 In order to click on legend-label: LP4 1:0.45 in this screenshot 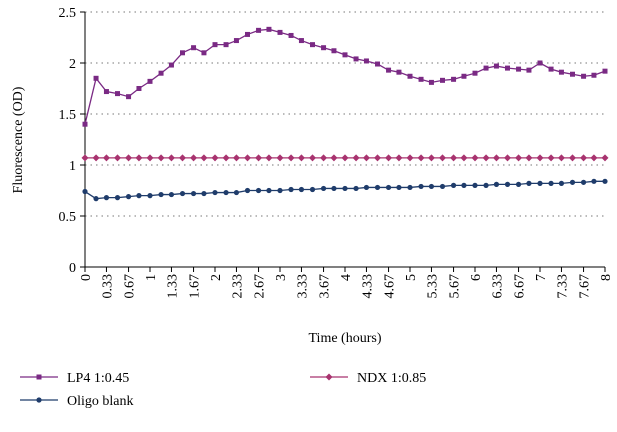, I will do `click(98, 378)`.